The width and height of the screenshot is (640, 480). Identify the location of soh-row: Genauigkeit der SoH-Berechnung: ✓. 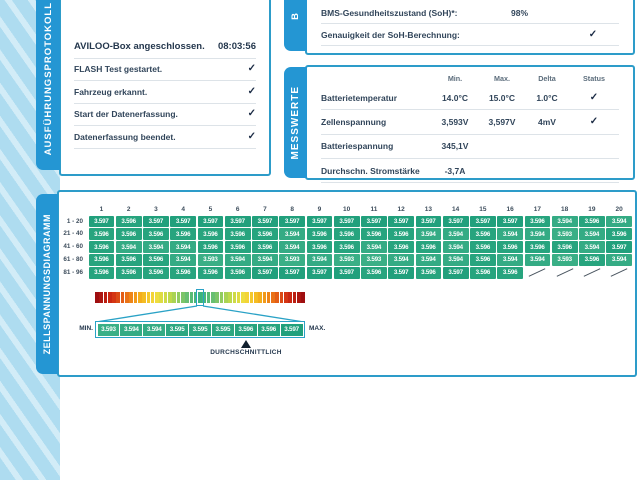
(470, 35).